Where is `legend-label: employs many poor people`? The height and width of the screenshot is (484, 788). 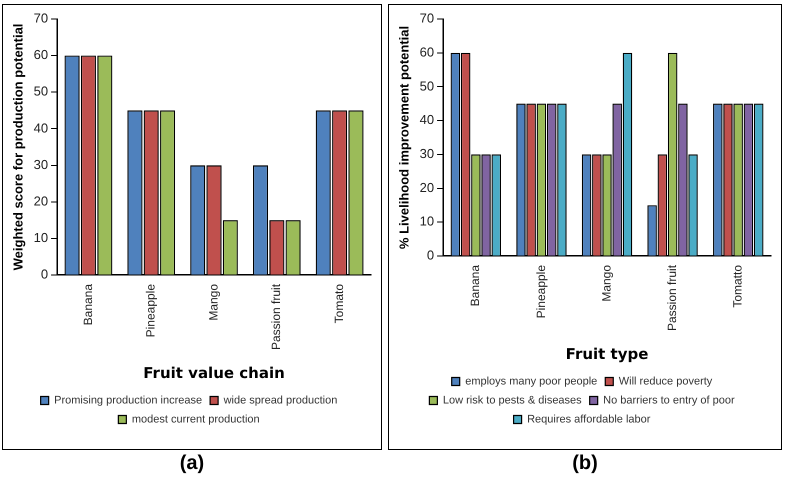
legend-label: employs many poor people is located at coordinates (531, 382).